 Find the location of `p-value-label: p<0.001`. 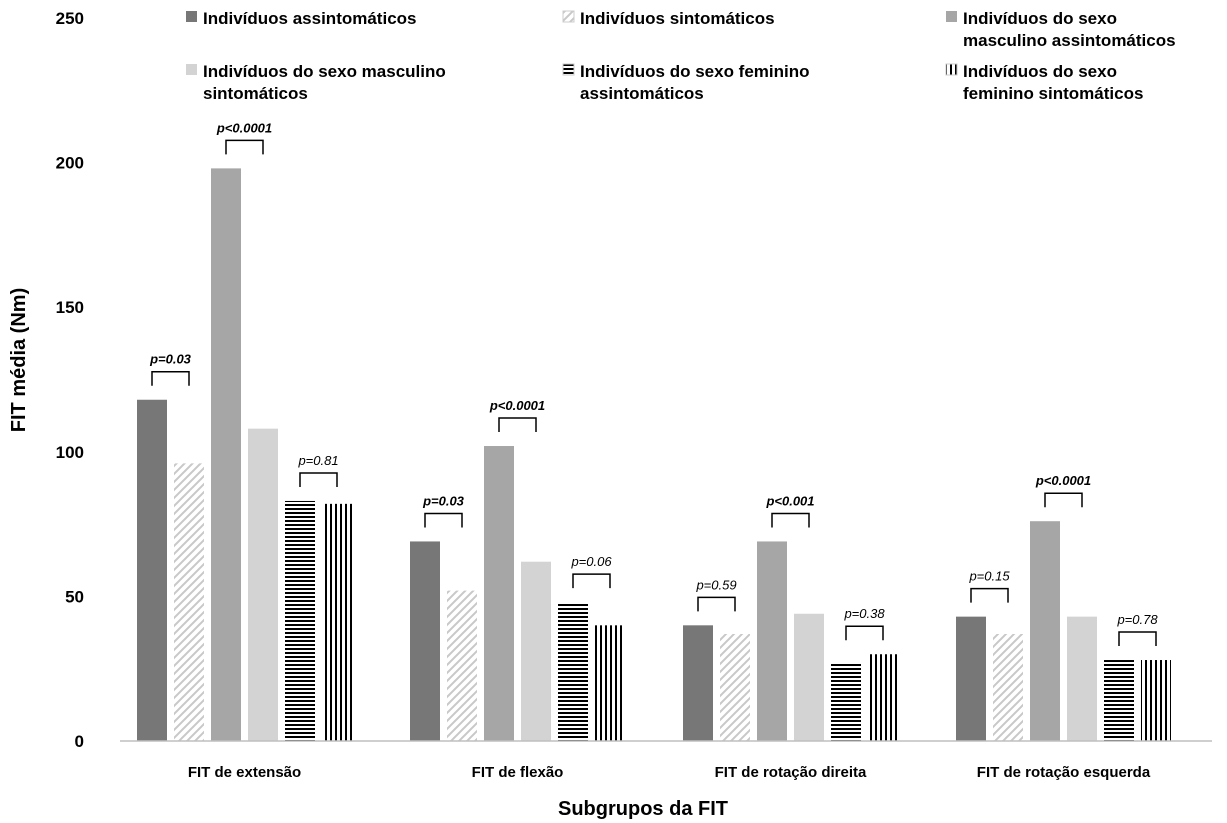

p-value-label: p<0.001 is located at coordinates (789, 500).